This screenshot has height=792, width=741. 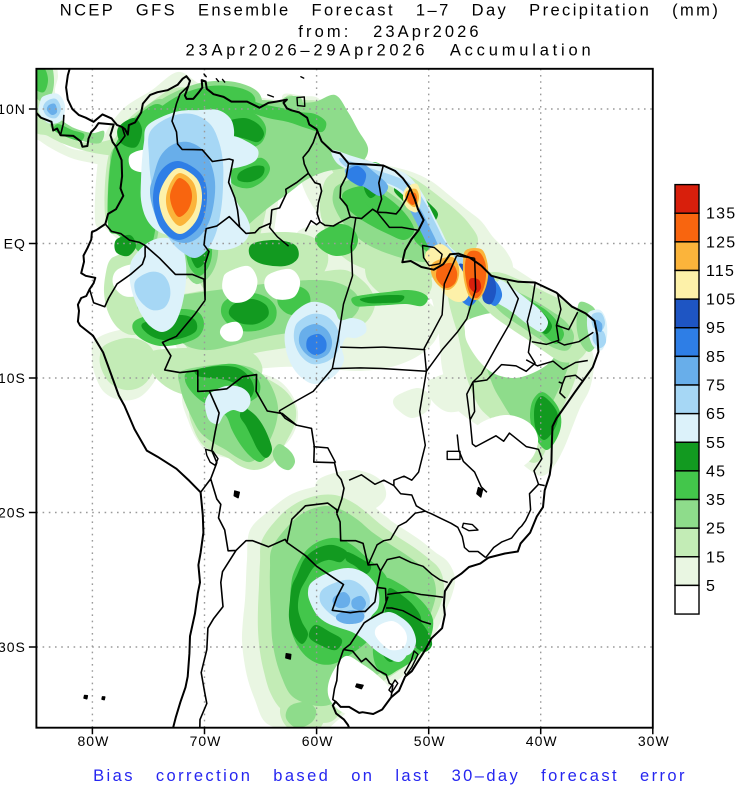 I want to click on svg-text: 65, so click(x=716, y=414).